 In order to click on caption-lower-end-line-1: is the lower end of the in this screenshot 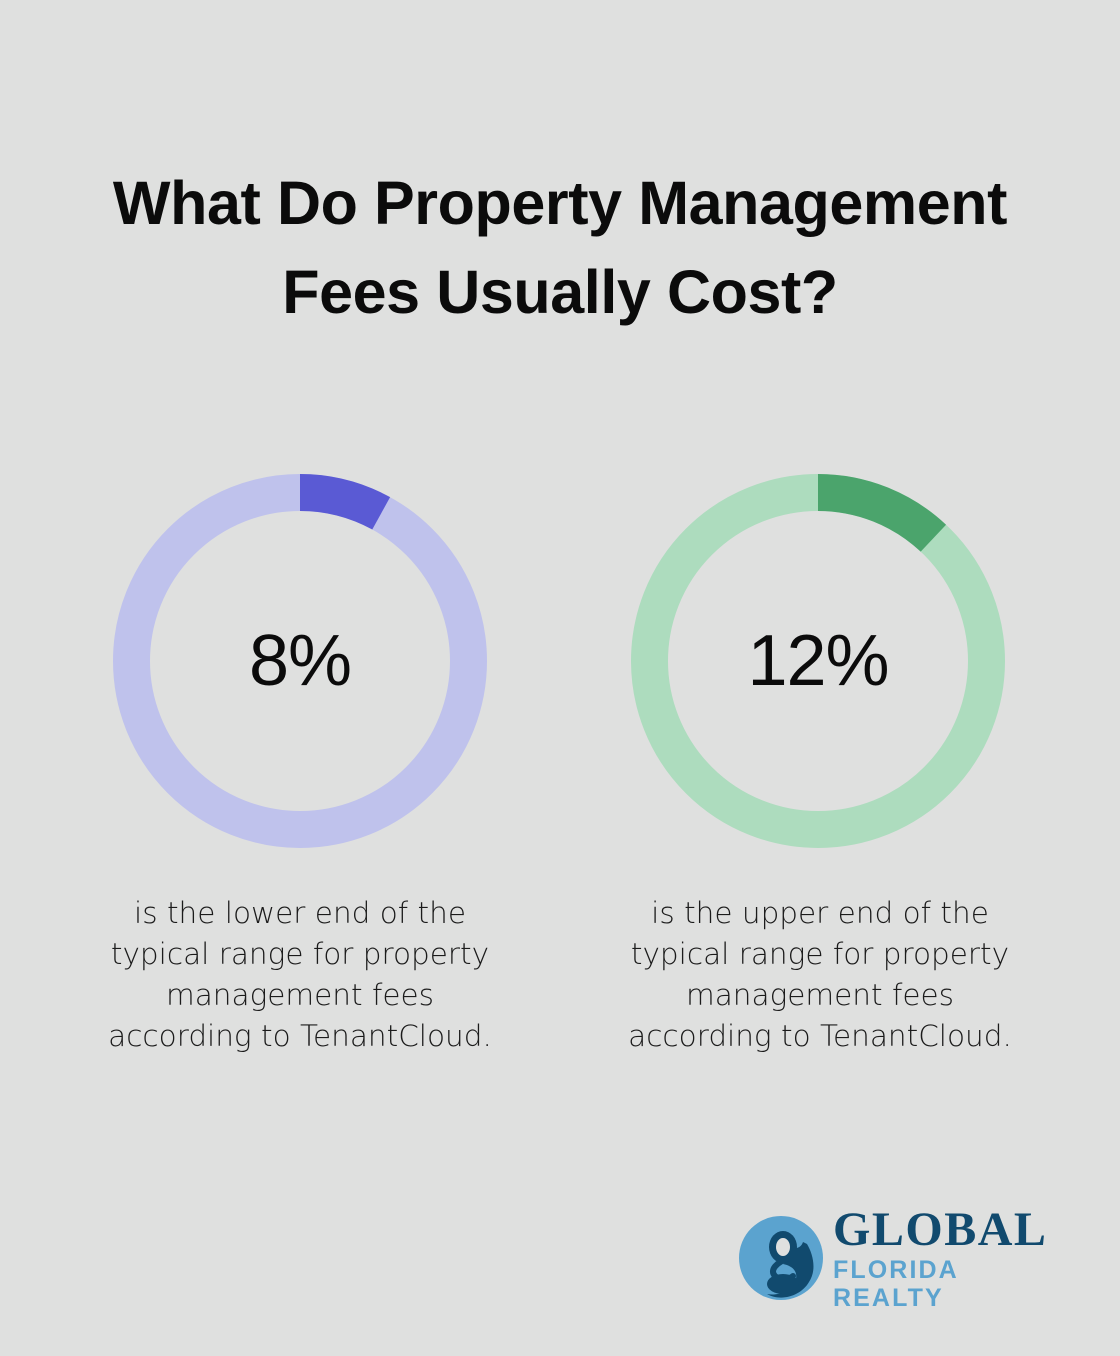, I will do `click(300, 913)`.